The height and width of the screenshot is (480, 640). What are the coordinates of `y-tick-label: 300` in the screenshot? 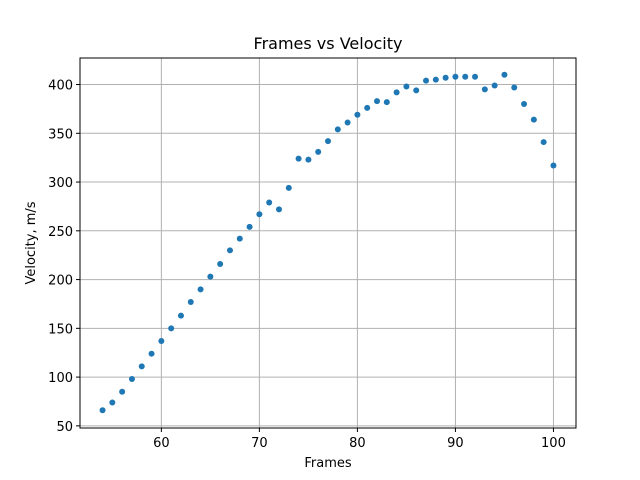 It's located at (60, 183).